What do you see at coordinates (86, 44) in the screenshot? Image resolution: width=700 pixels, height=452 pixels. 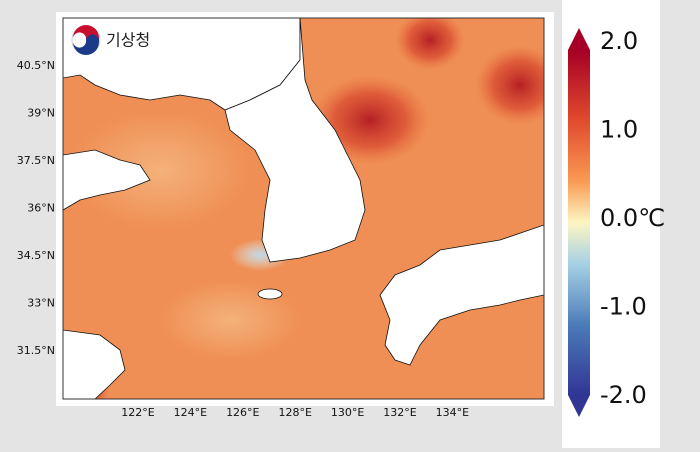 I see `logo-emblem-bottom` at bounding box center [86, 44].